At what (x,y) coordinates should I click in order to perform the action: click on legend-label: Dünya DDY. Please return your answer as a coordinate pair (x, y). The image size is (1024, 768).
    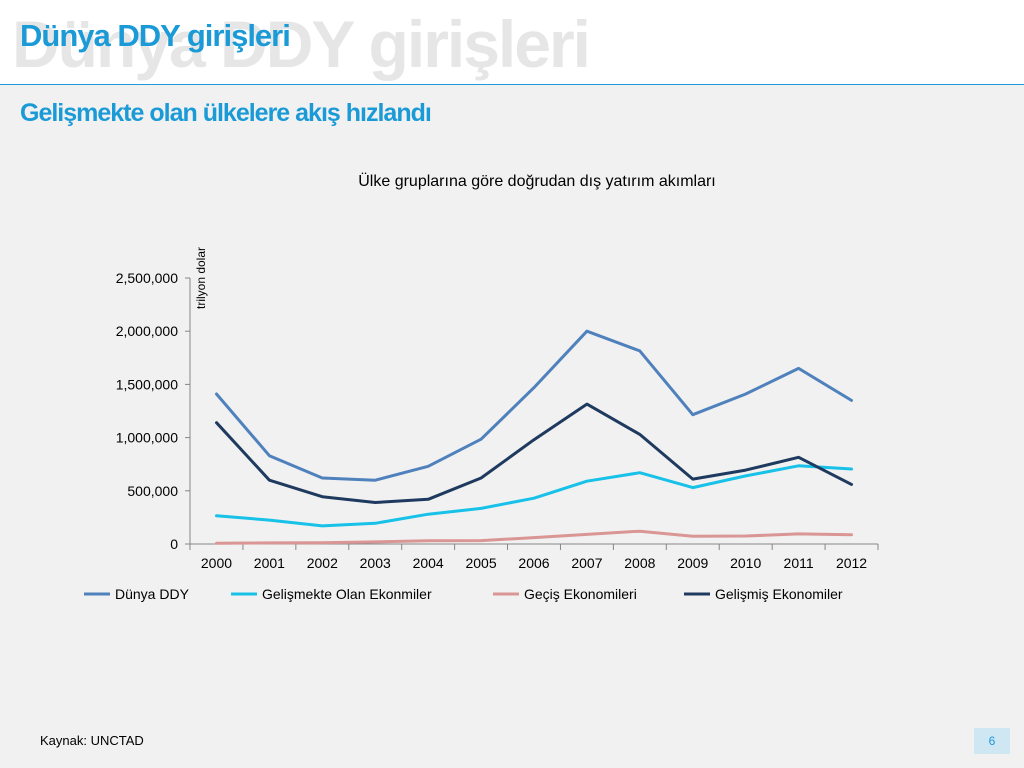
    Looking at the image, I should click on (152, 594).